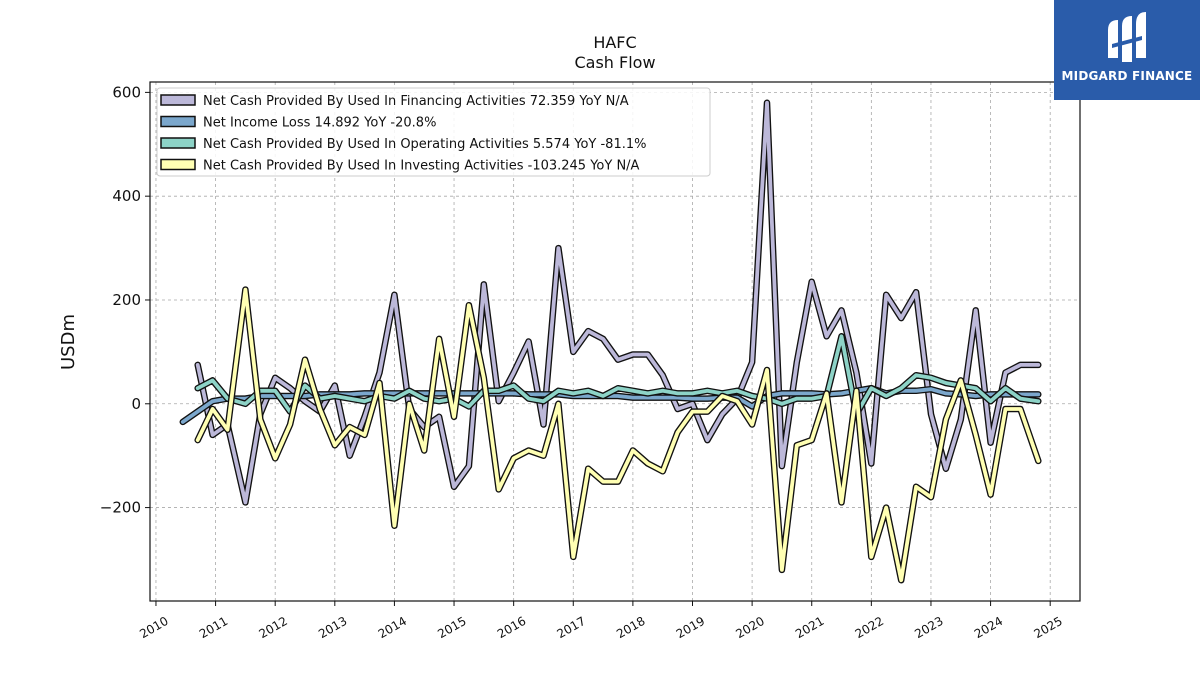 This screenshot has width=1200, height=675. Describe the element at coordinates (614, 42) in the screenshot. I see `chart-title: HAFC` at that location.